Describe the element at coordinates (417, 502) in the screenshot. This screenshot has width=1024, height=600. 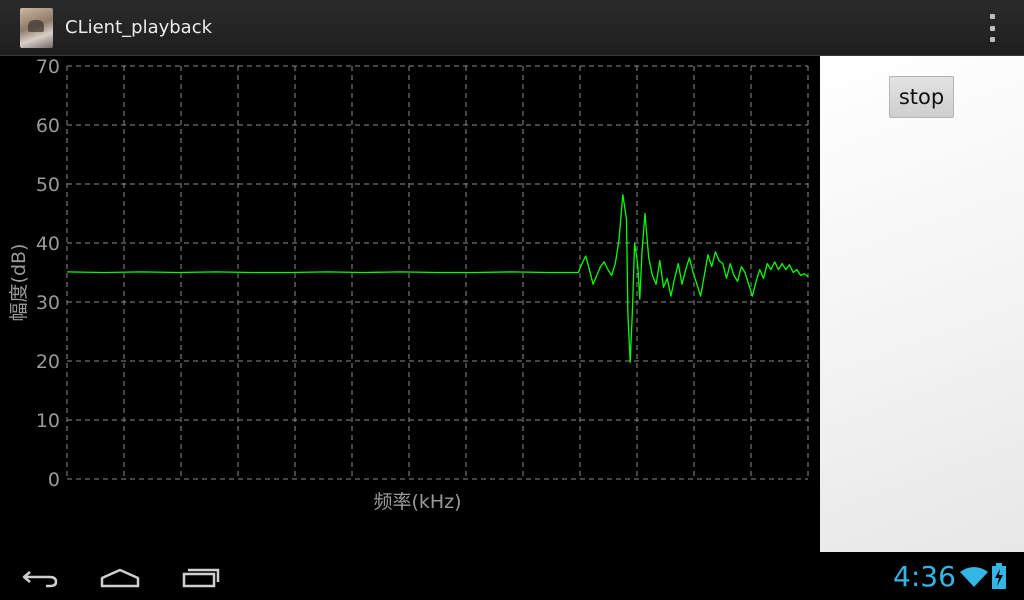
I see `x-axis-label: 频率(kHz)` at that location.